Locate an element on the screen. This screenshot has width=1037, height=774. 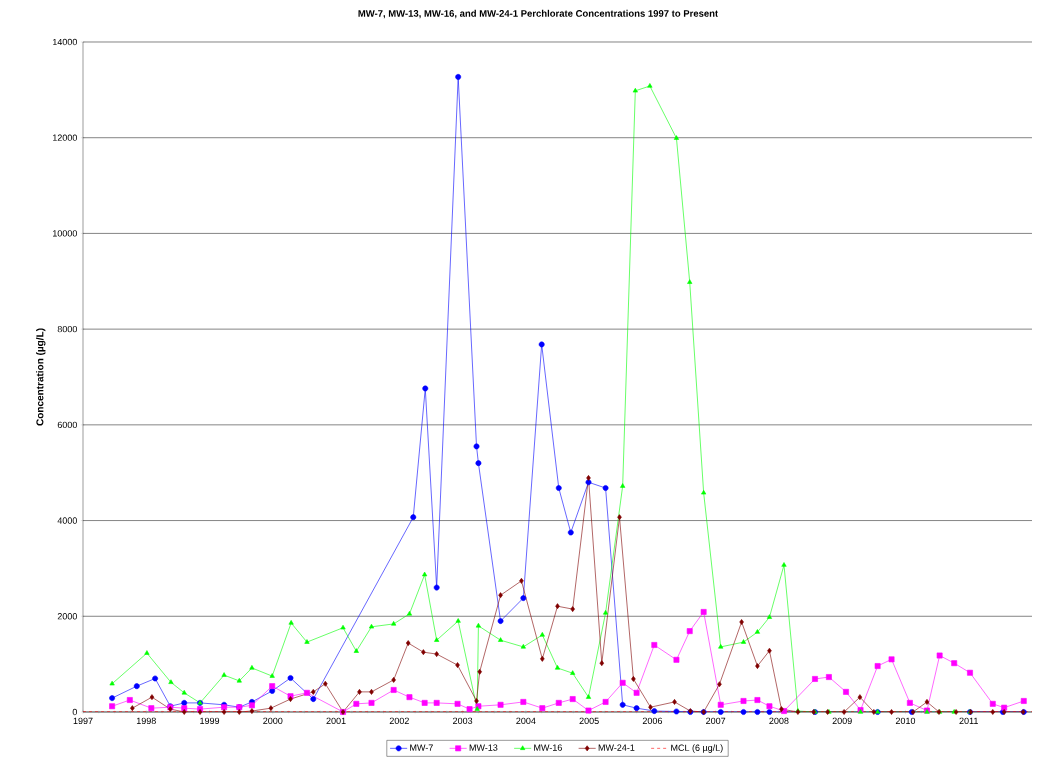
y-tick-label: 8000 is located at coordinates (67, 329).